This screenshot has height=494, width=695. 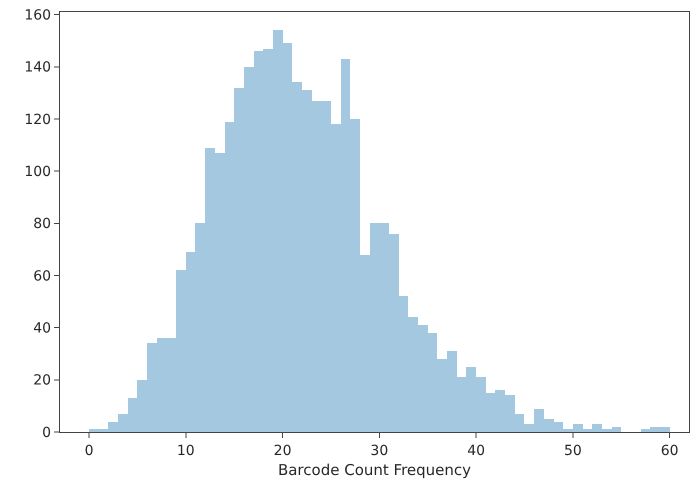 What do you see at coordinates (38, 172) in the screenshot?
I see `y-tick-label: 100` at bounding box center [38, 172].